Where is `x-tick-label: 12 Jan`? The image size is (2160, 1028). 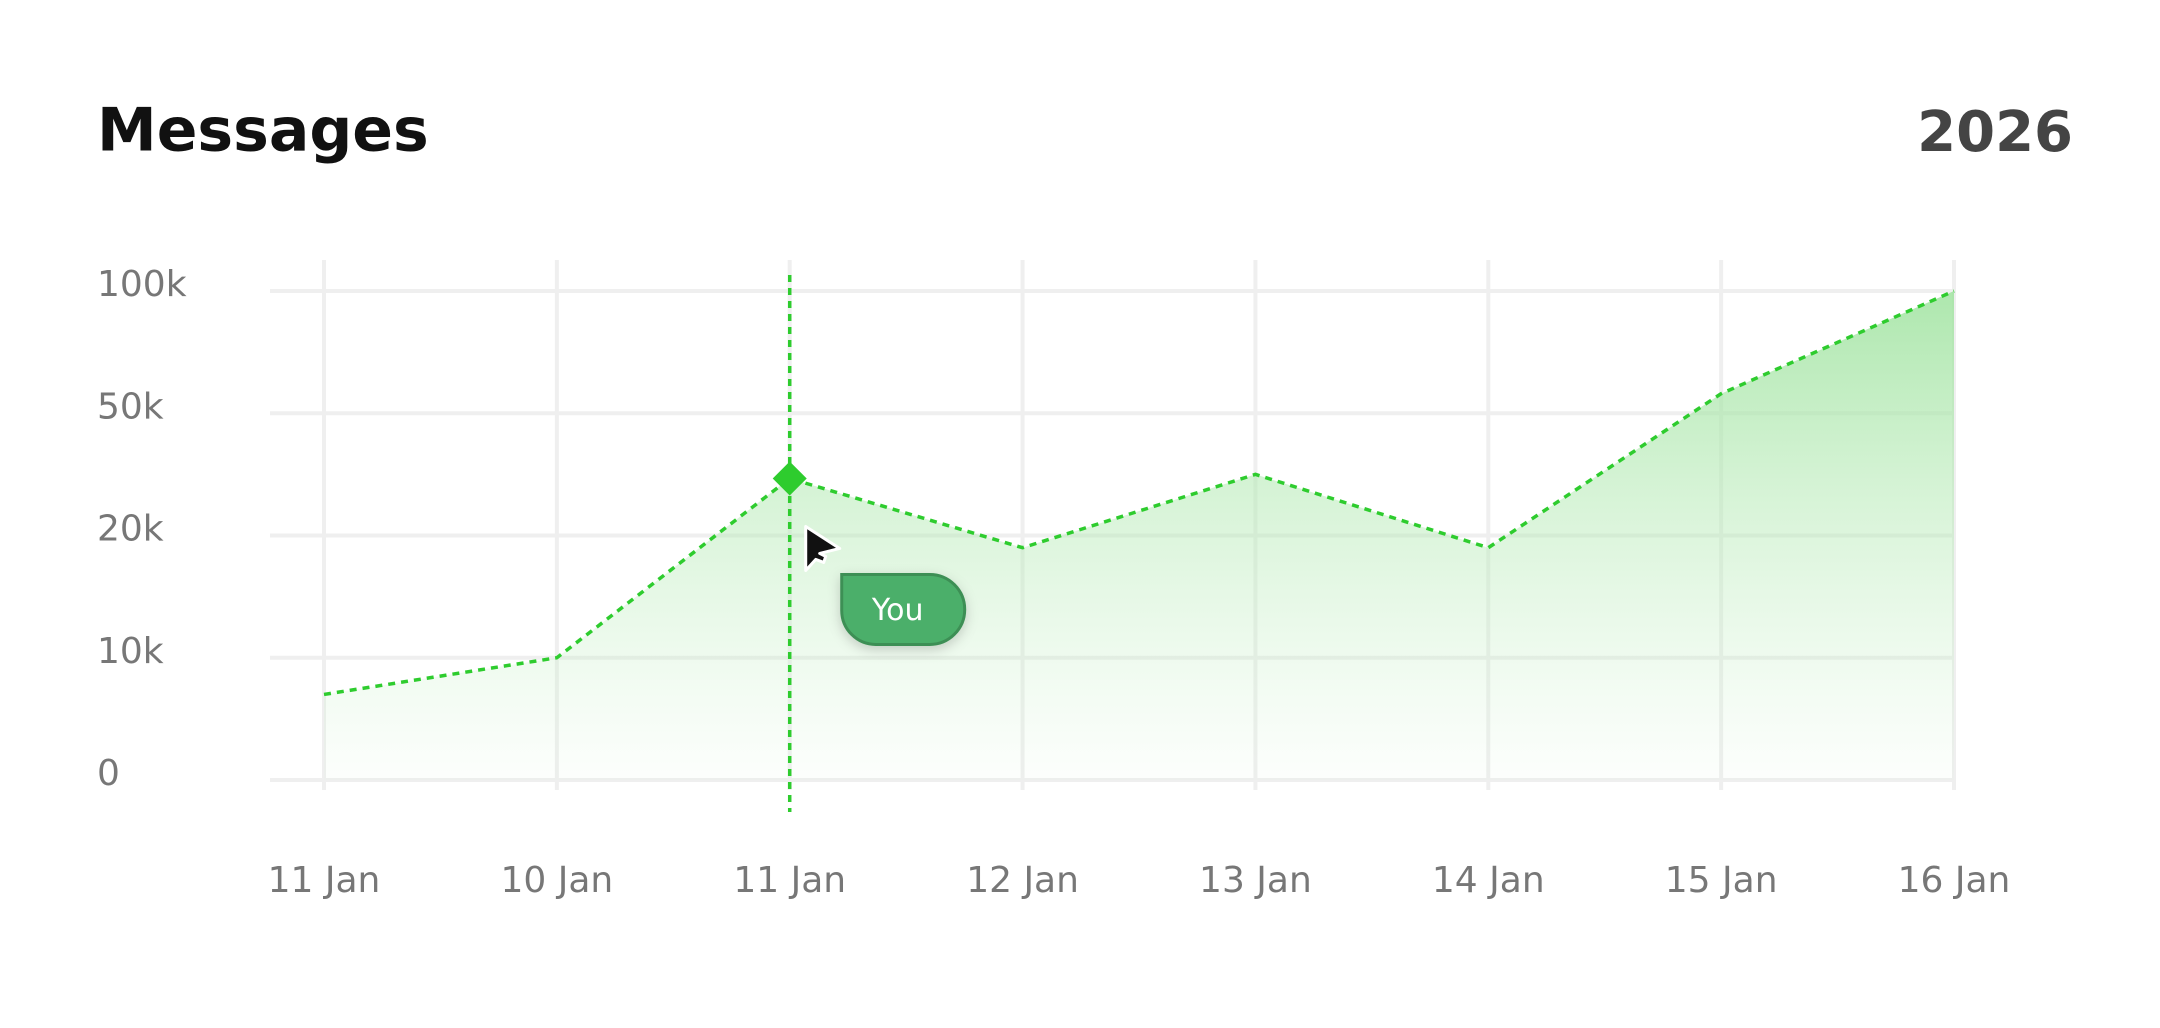 x-tick-label: 12 Jan is located at coordinates (1022, 880).